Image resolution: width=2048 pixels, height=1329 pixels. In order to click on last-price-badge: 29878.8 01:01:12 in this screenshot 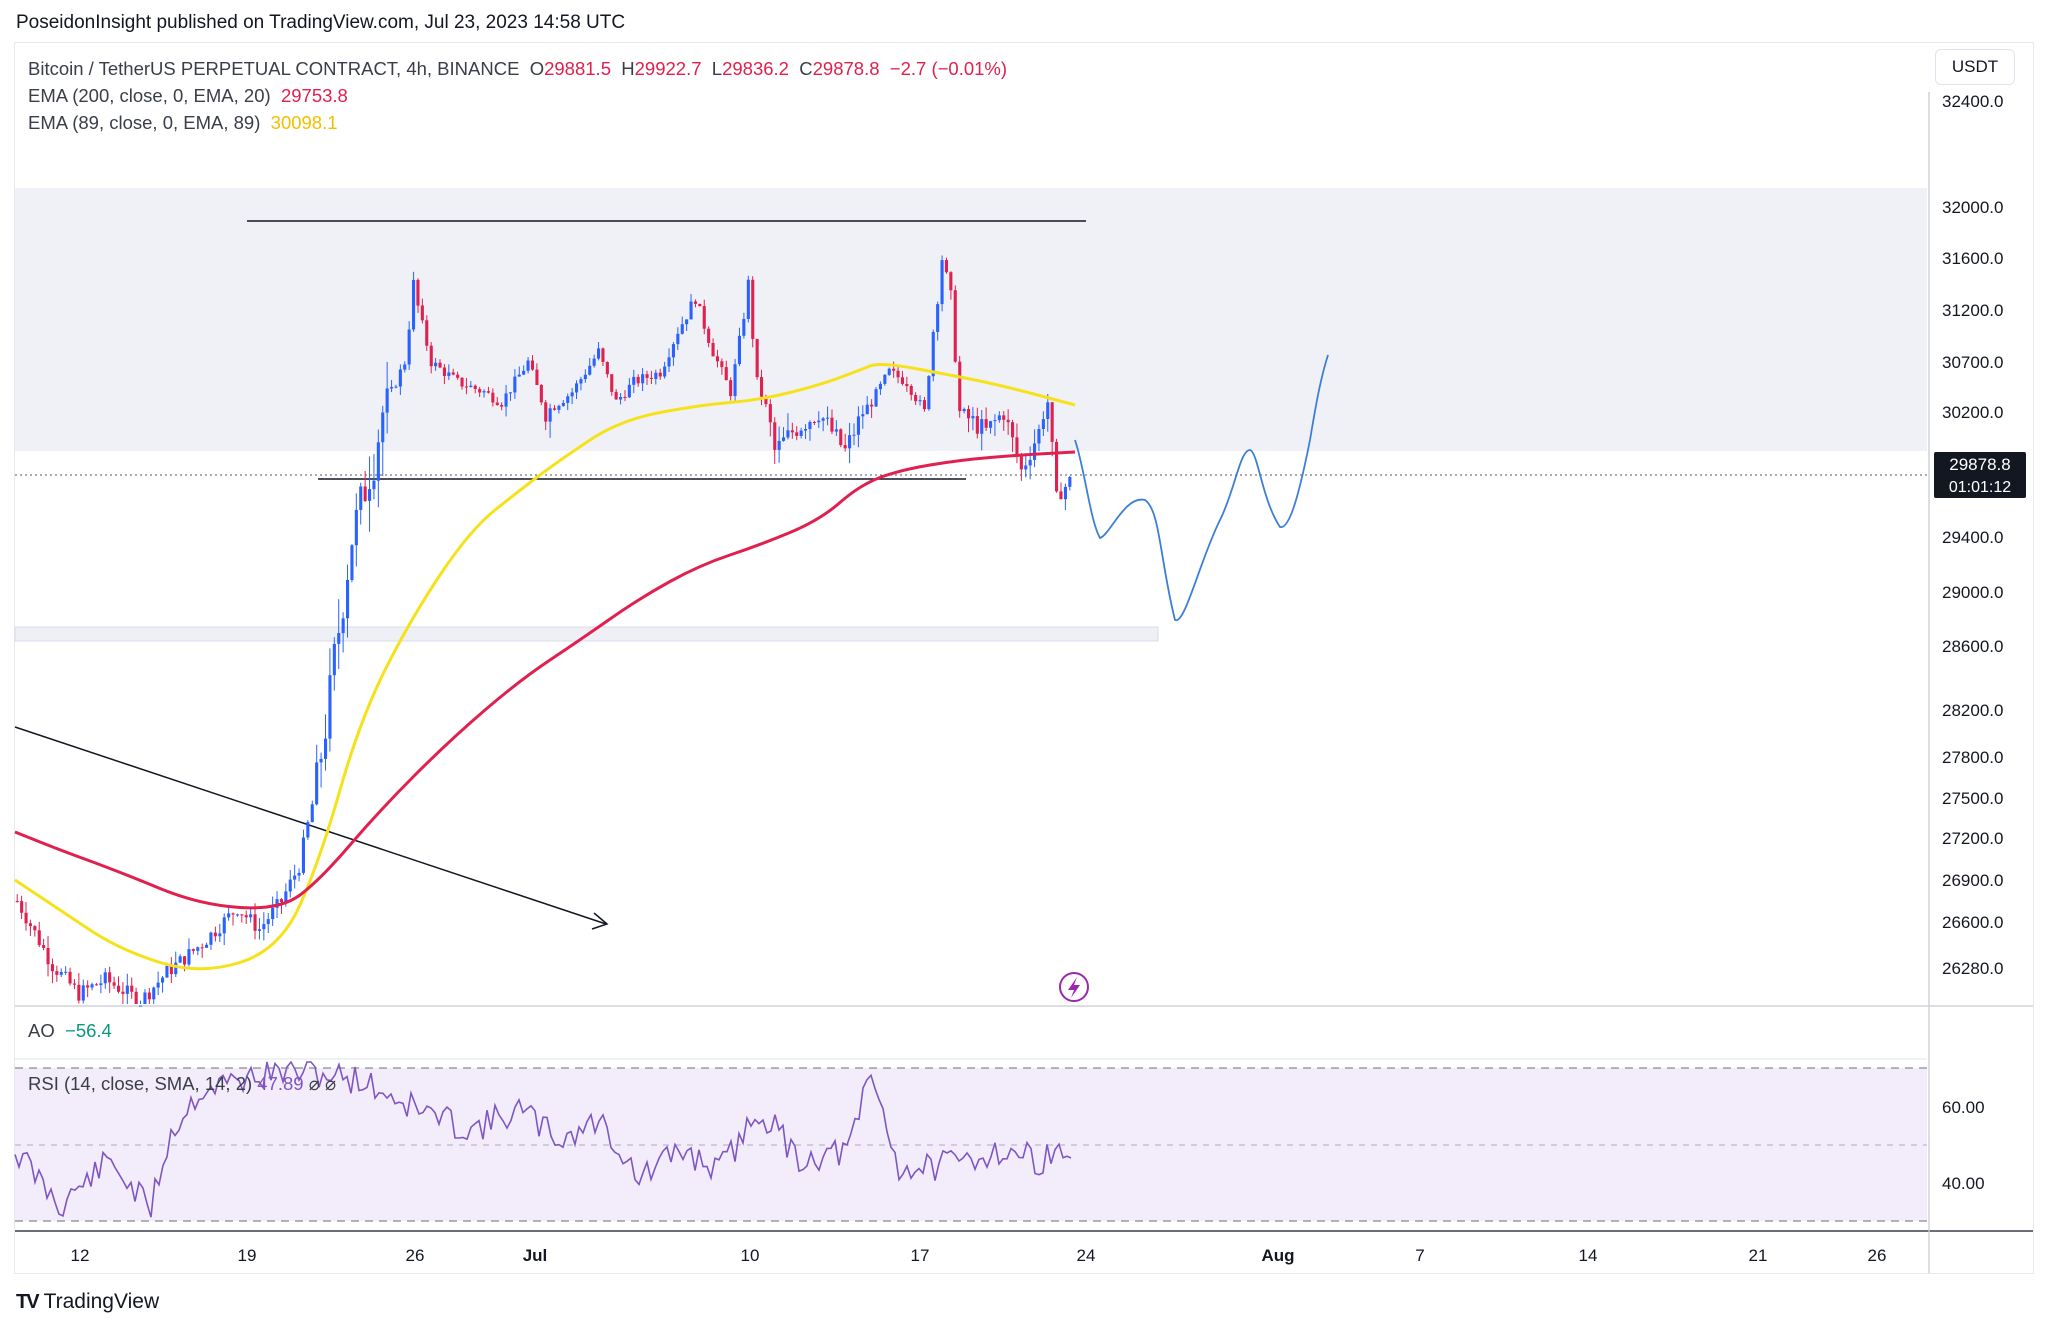, I will do `click(1980, 475)`.